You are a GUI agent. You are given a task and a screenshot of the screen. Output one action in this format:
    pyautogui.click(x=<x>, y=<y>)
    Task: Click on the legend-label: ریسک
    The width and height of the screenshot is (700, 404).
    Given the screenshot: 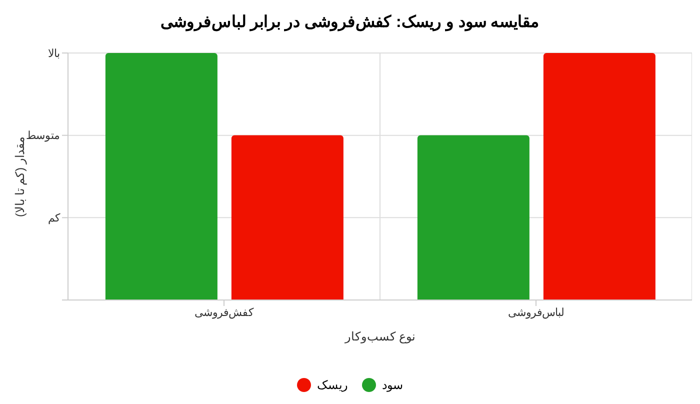 What is the action you would take?
    pyautogui.click(x=332, y=385)
    